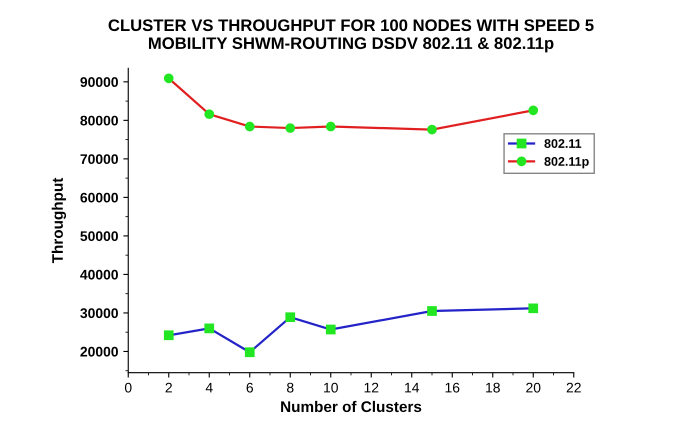 This screenshot has width=675, height=441. What do you see at coordinates (99, 351) in the screenshot?
I see `y-tick-label: 20000` at bounding box center [99, 351].